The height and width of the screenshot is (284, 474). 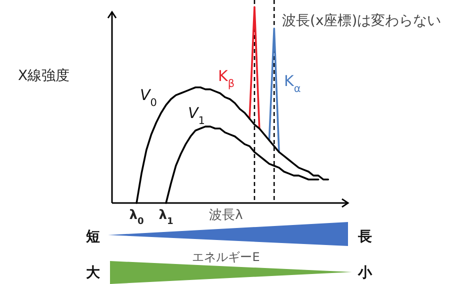 What do you see at coordinates (365, 273) in the screenshot?
I see `text: 小` at bounding box center [365, 273].